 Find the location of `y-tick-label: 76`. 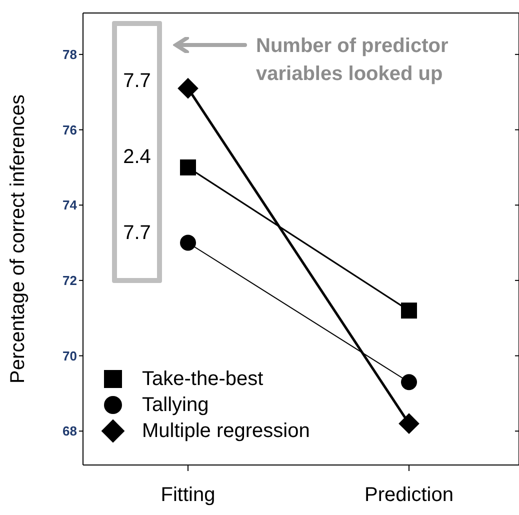

y-tick-label: 76 is located at coordinates (69, 130).